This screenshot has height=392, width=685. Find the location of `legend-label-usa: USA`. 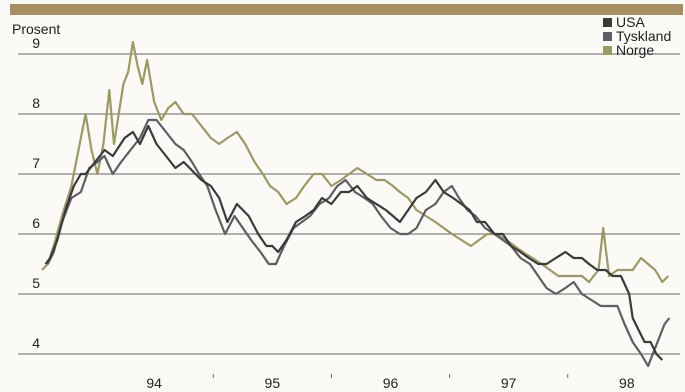

legend-label-usa: USA is located at coordinates (630, 22).